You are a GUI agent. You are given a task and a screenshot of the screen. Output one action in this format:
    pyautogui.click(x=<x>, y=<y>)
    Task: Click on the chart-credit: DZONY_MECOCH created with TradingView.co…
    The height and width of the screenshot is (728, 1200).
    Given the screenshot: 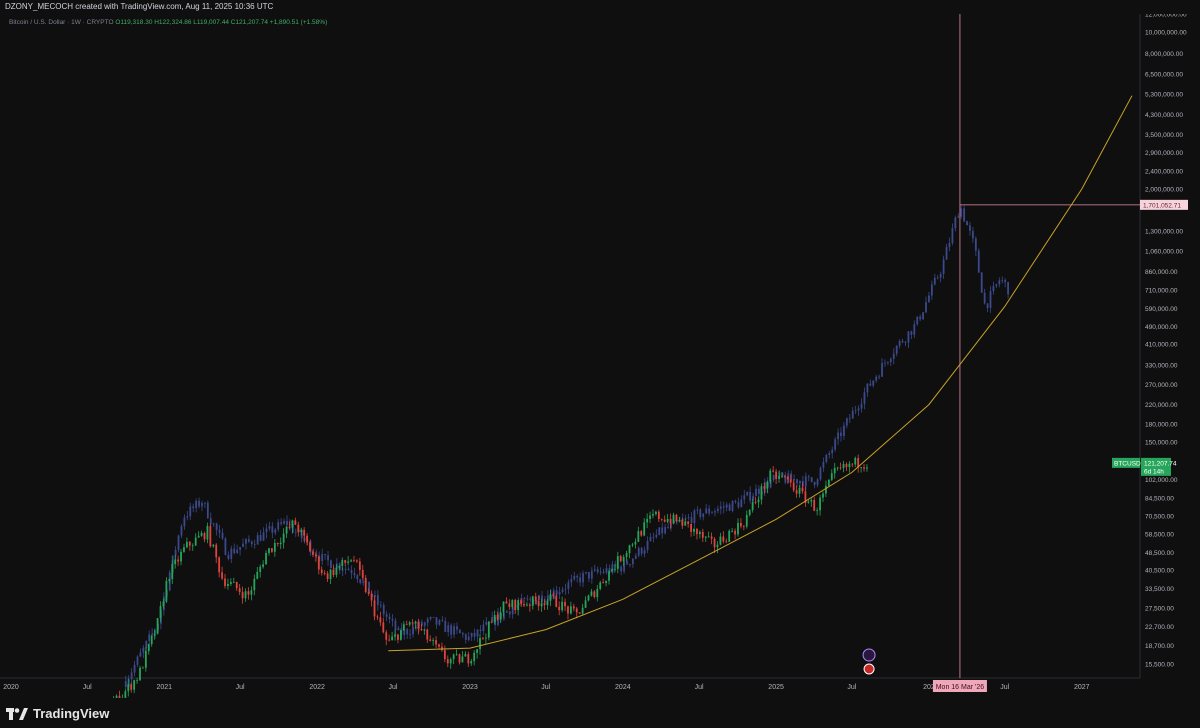 What is the action you would take?
    pyautogui.click(x=139, y=6)
    